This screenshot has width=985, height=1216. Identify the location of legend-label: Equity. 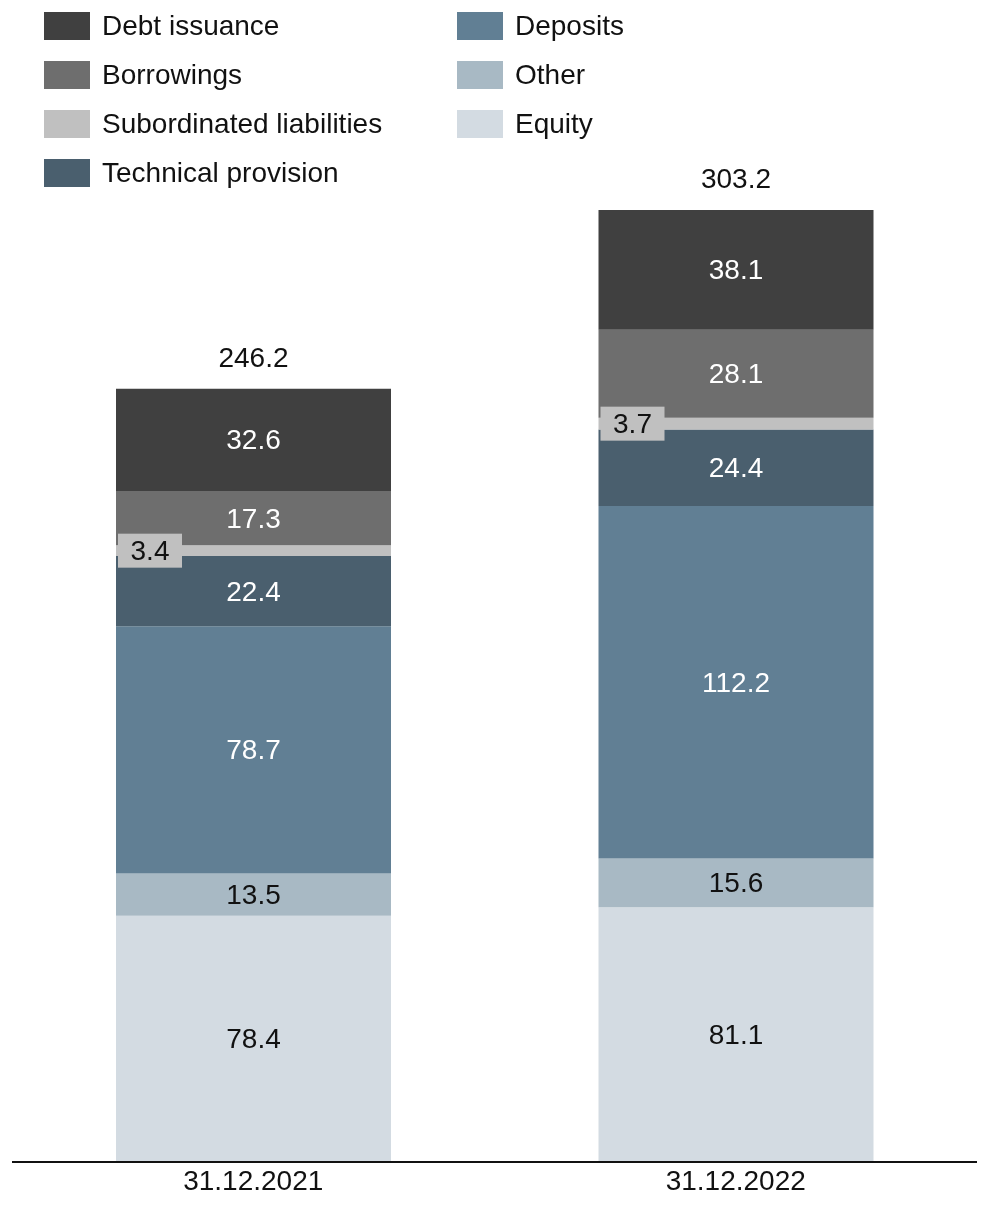
(554, 124).